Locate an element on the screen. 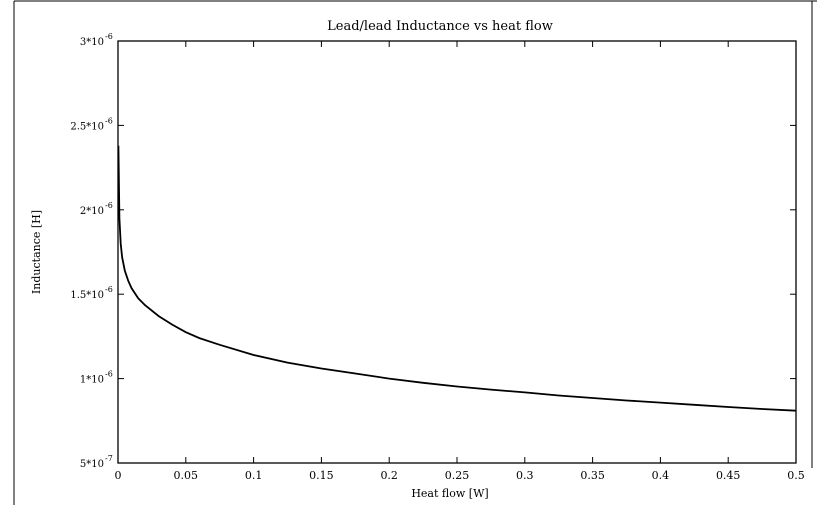  y-tick-label: 3*10 is located at coordinates (92, 42).